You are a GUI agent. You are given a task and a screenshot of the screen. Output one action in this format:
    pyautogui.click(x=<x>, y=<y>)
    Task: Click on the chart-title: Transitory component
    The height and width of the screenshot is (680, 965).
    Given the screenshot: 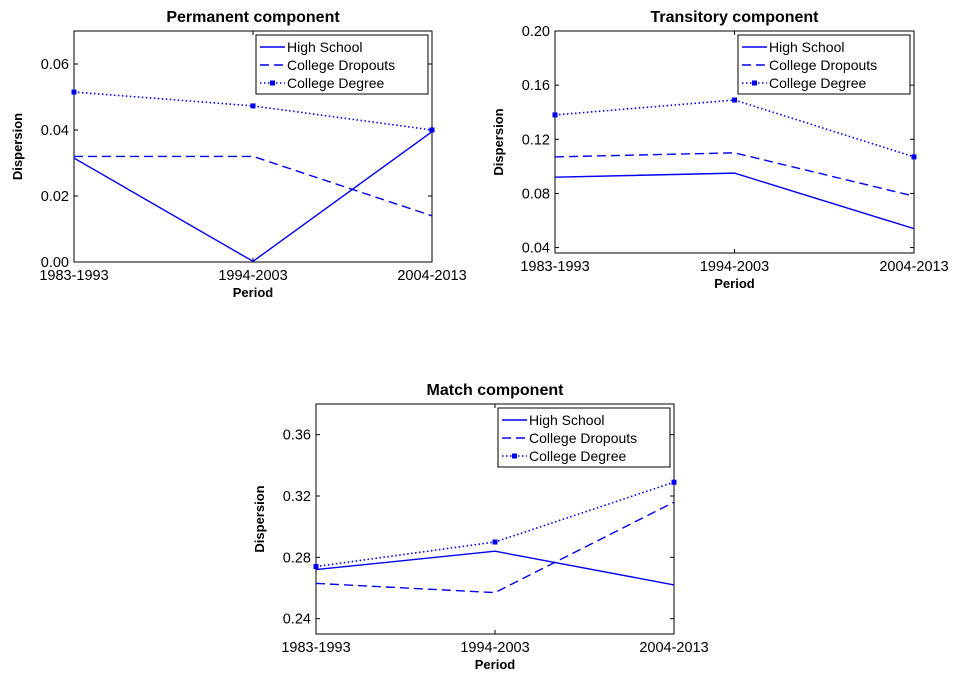 What is the action you would take?
    pyautogui.click(x=734, y=17)
    